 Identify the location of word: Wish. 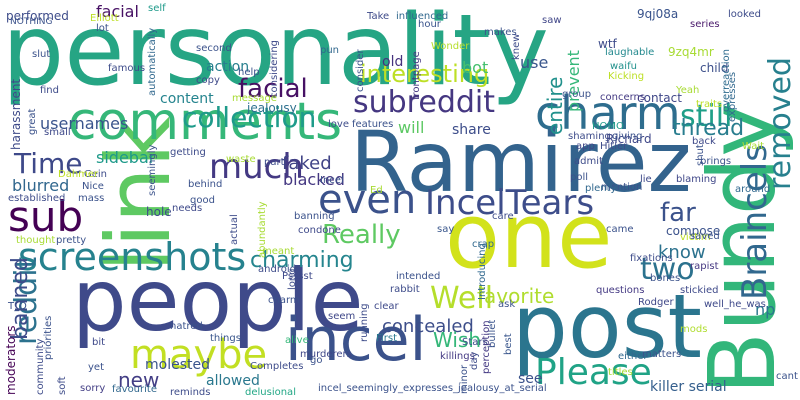
(457, 340).